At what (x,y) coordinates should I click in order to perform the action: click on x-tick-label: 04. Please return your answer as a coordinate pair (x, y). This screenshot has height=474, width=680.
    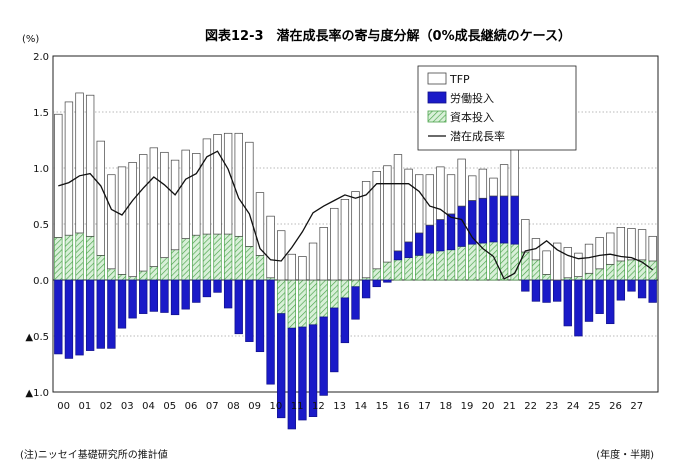
    Looking at the image, I should click on (148, 406).